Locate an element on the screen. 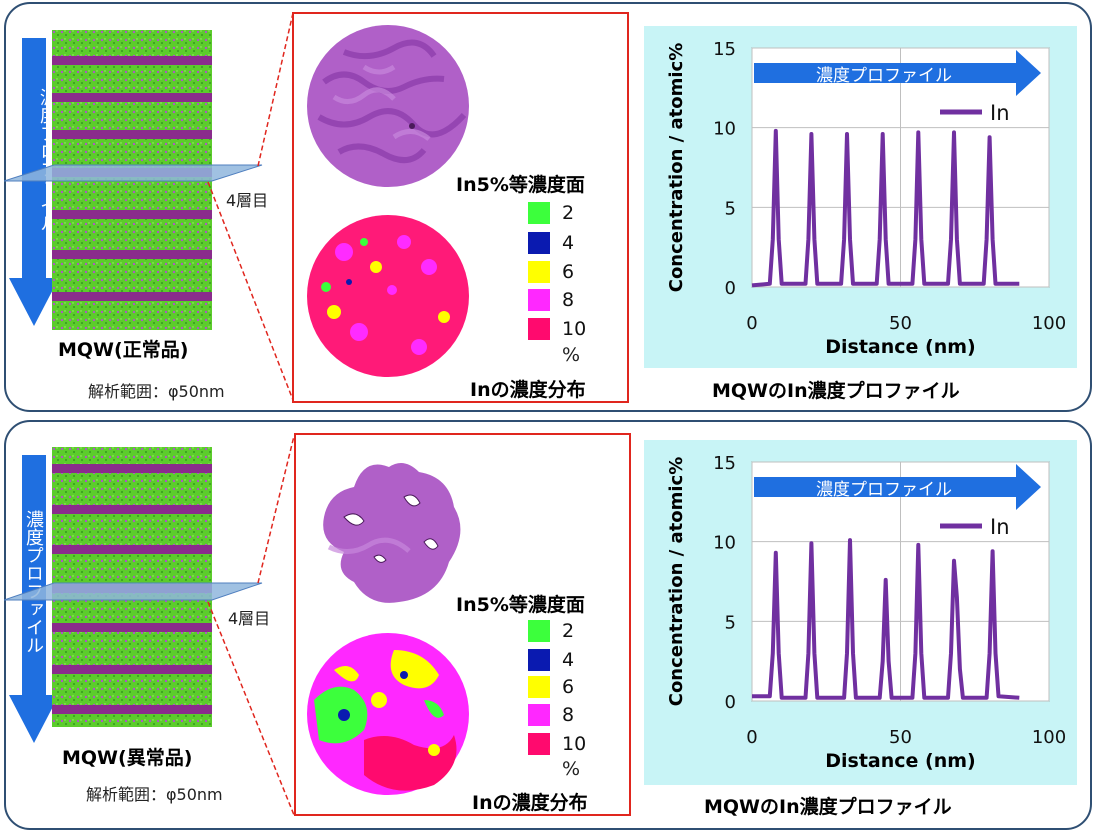 This screenshot has width=1098, height=840. sample-label-1: MQW(正常品) is located at coordinates (123, 350).